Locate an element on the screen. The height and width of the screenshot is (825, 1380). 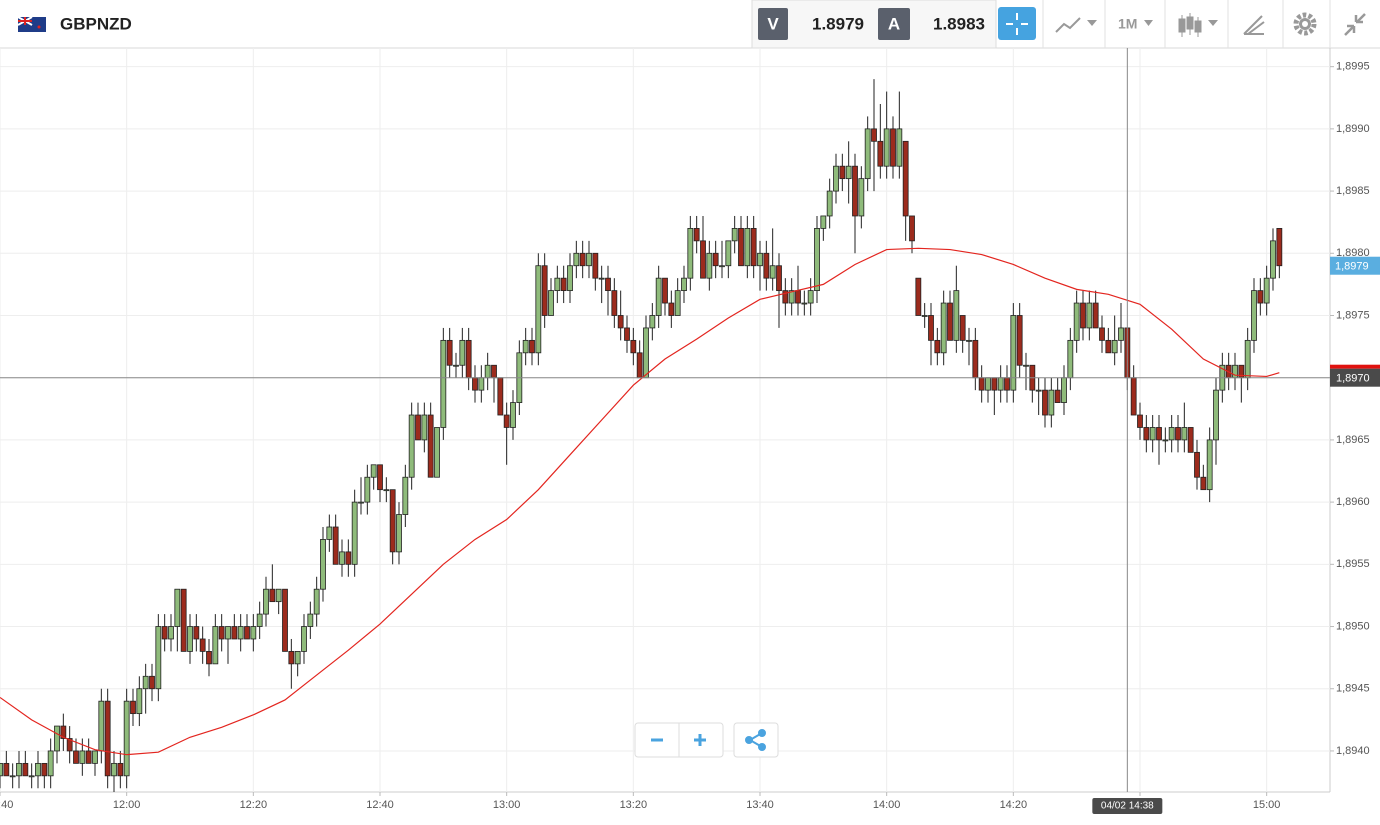
share-button is located at coordinates (755, 740).